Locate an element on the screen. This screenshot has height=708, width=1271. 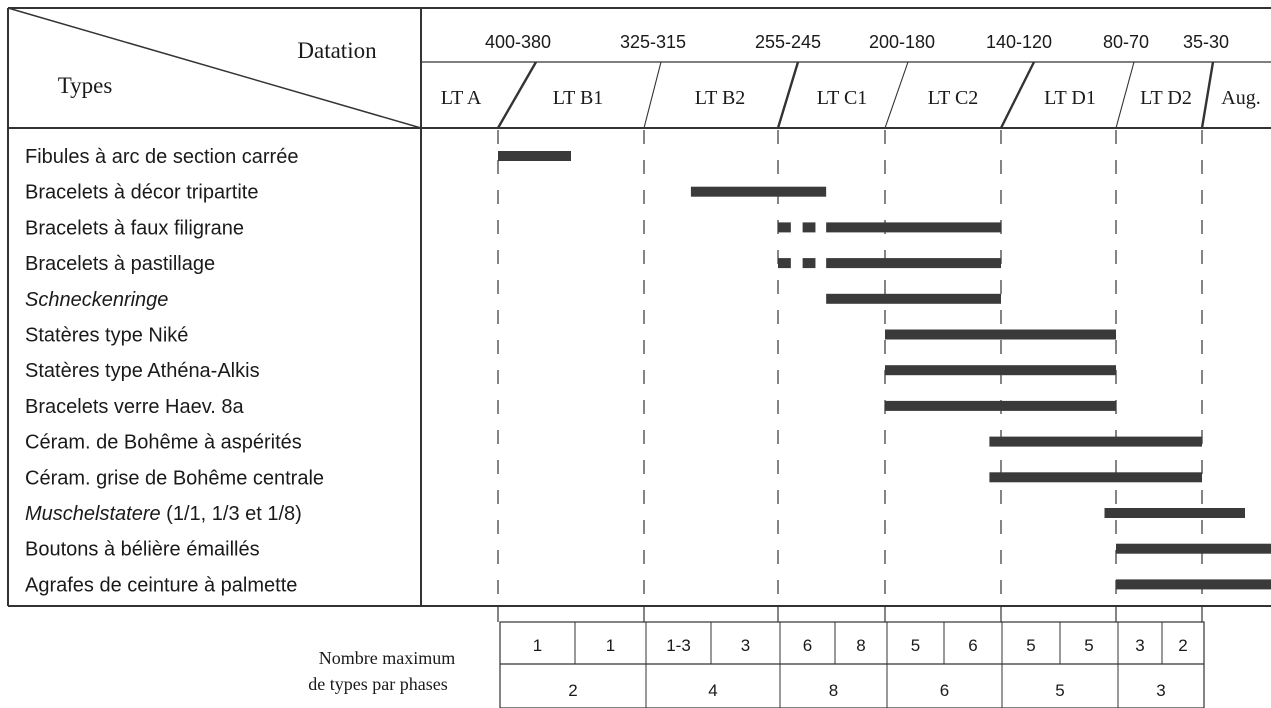
type-label-name: Schneckenringe is located at coordinates (96, 300).